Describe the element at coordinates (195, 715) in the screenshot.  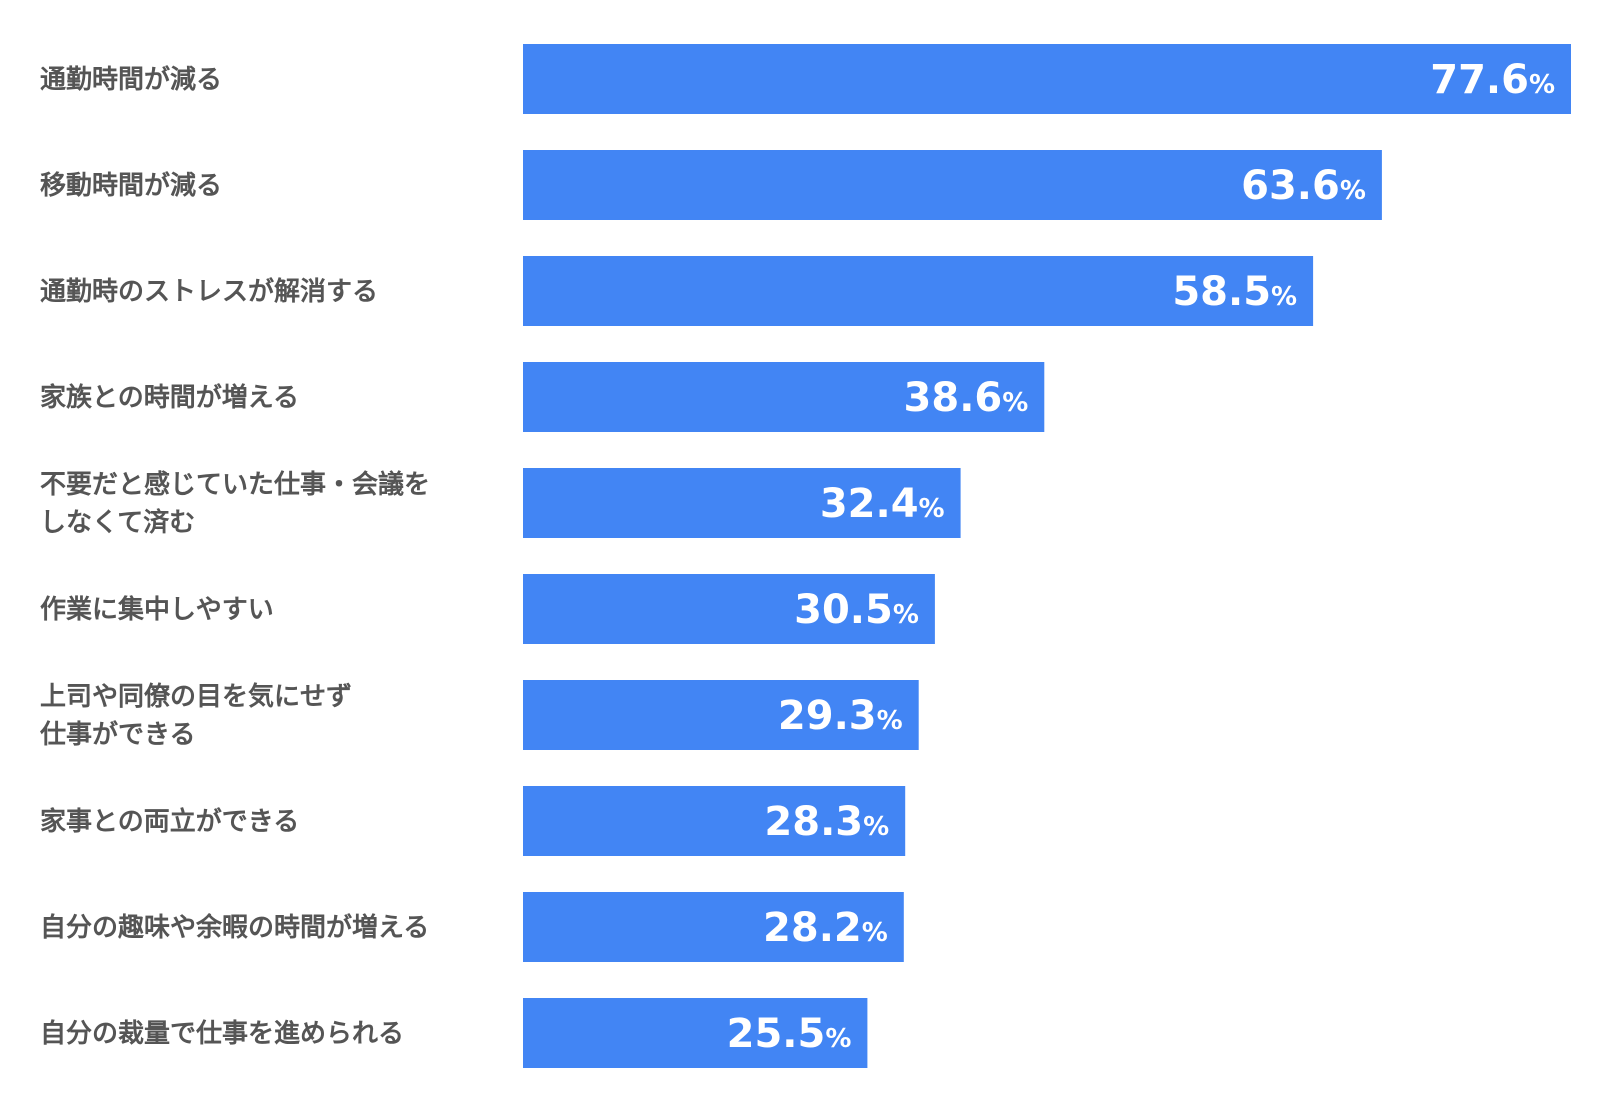
I see `category-label-7: 上司や同僚の目を気にせず仕事ができる` at that location.